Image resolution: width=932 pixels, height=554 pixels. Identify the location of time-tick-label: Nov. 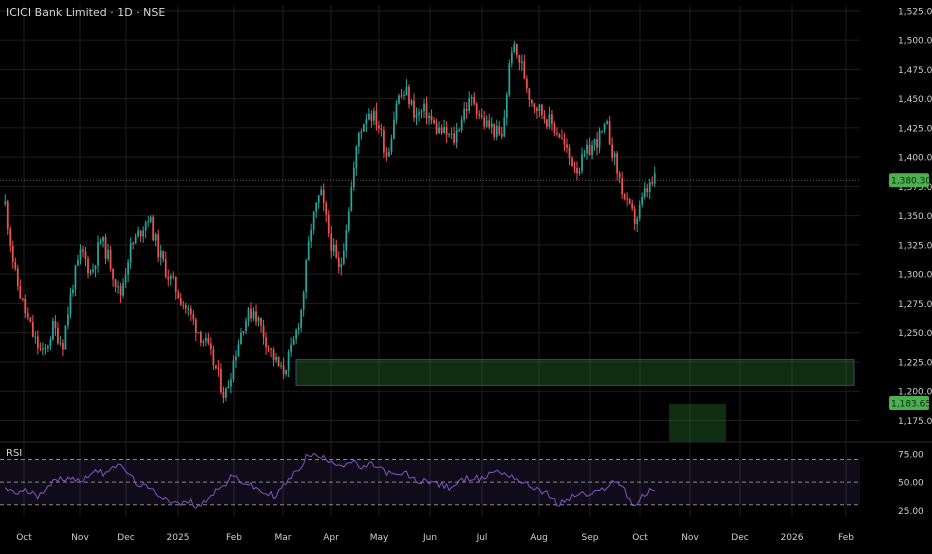
(80, 538).